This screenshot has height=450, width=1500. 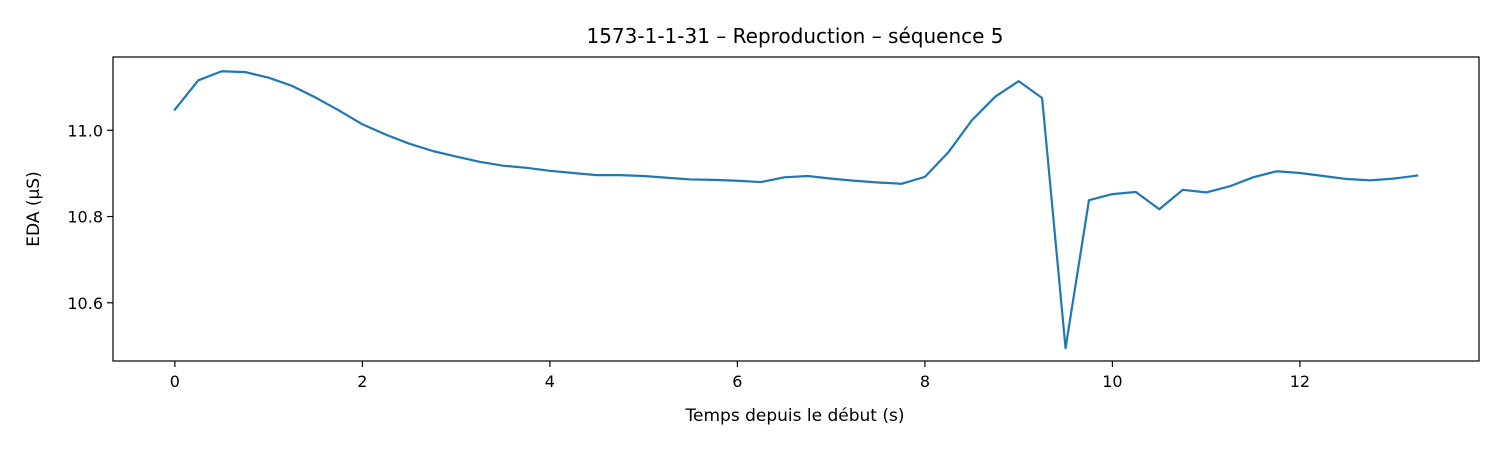 What do you see at coordinates (85, 217) in the screenshot?
I see `y-tick-label: 10.8` at bounding box center [85, 217].